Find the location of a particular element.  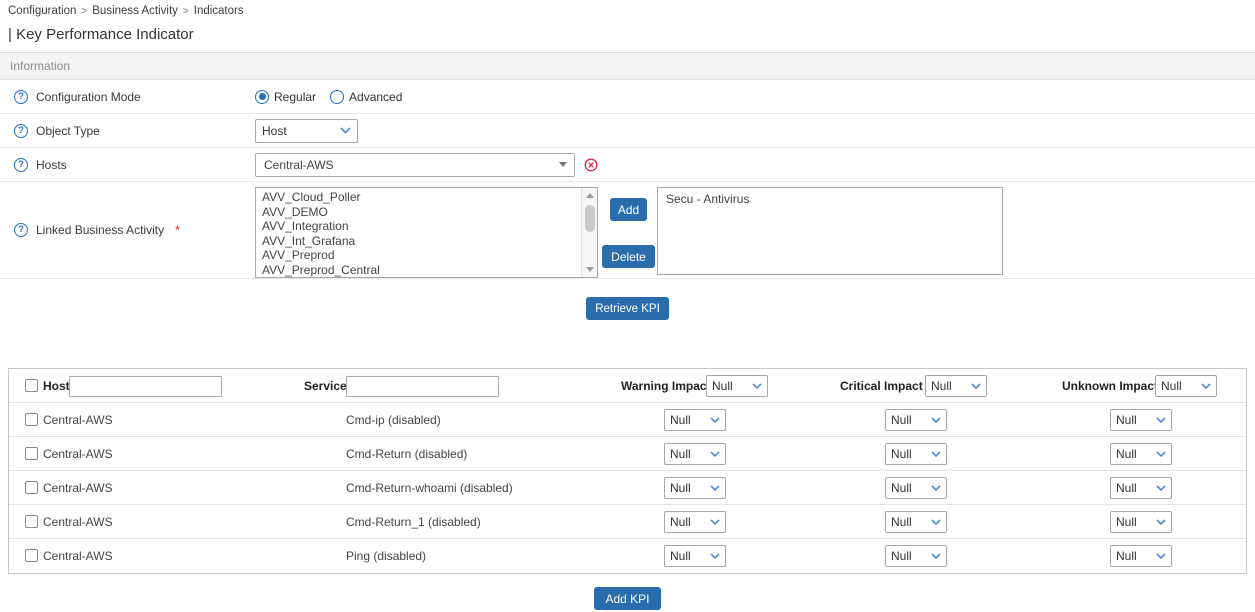

add-button: Add is located at coordinates (628, 209).